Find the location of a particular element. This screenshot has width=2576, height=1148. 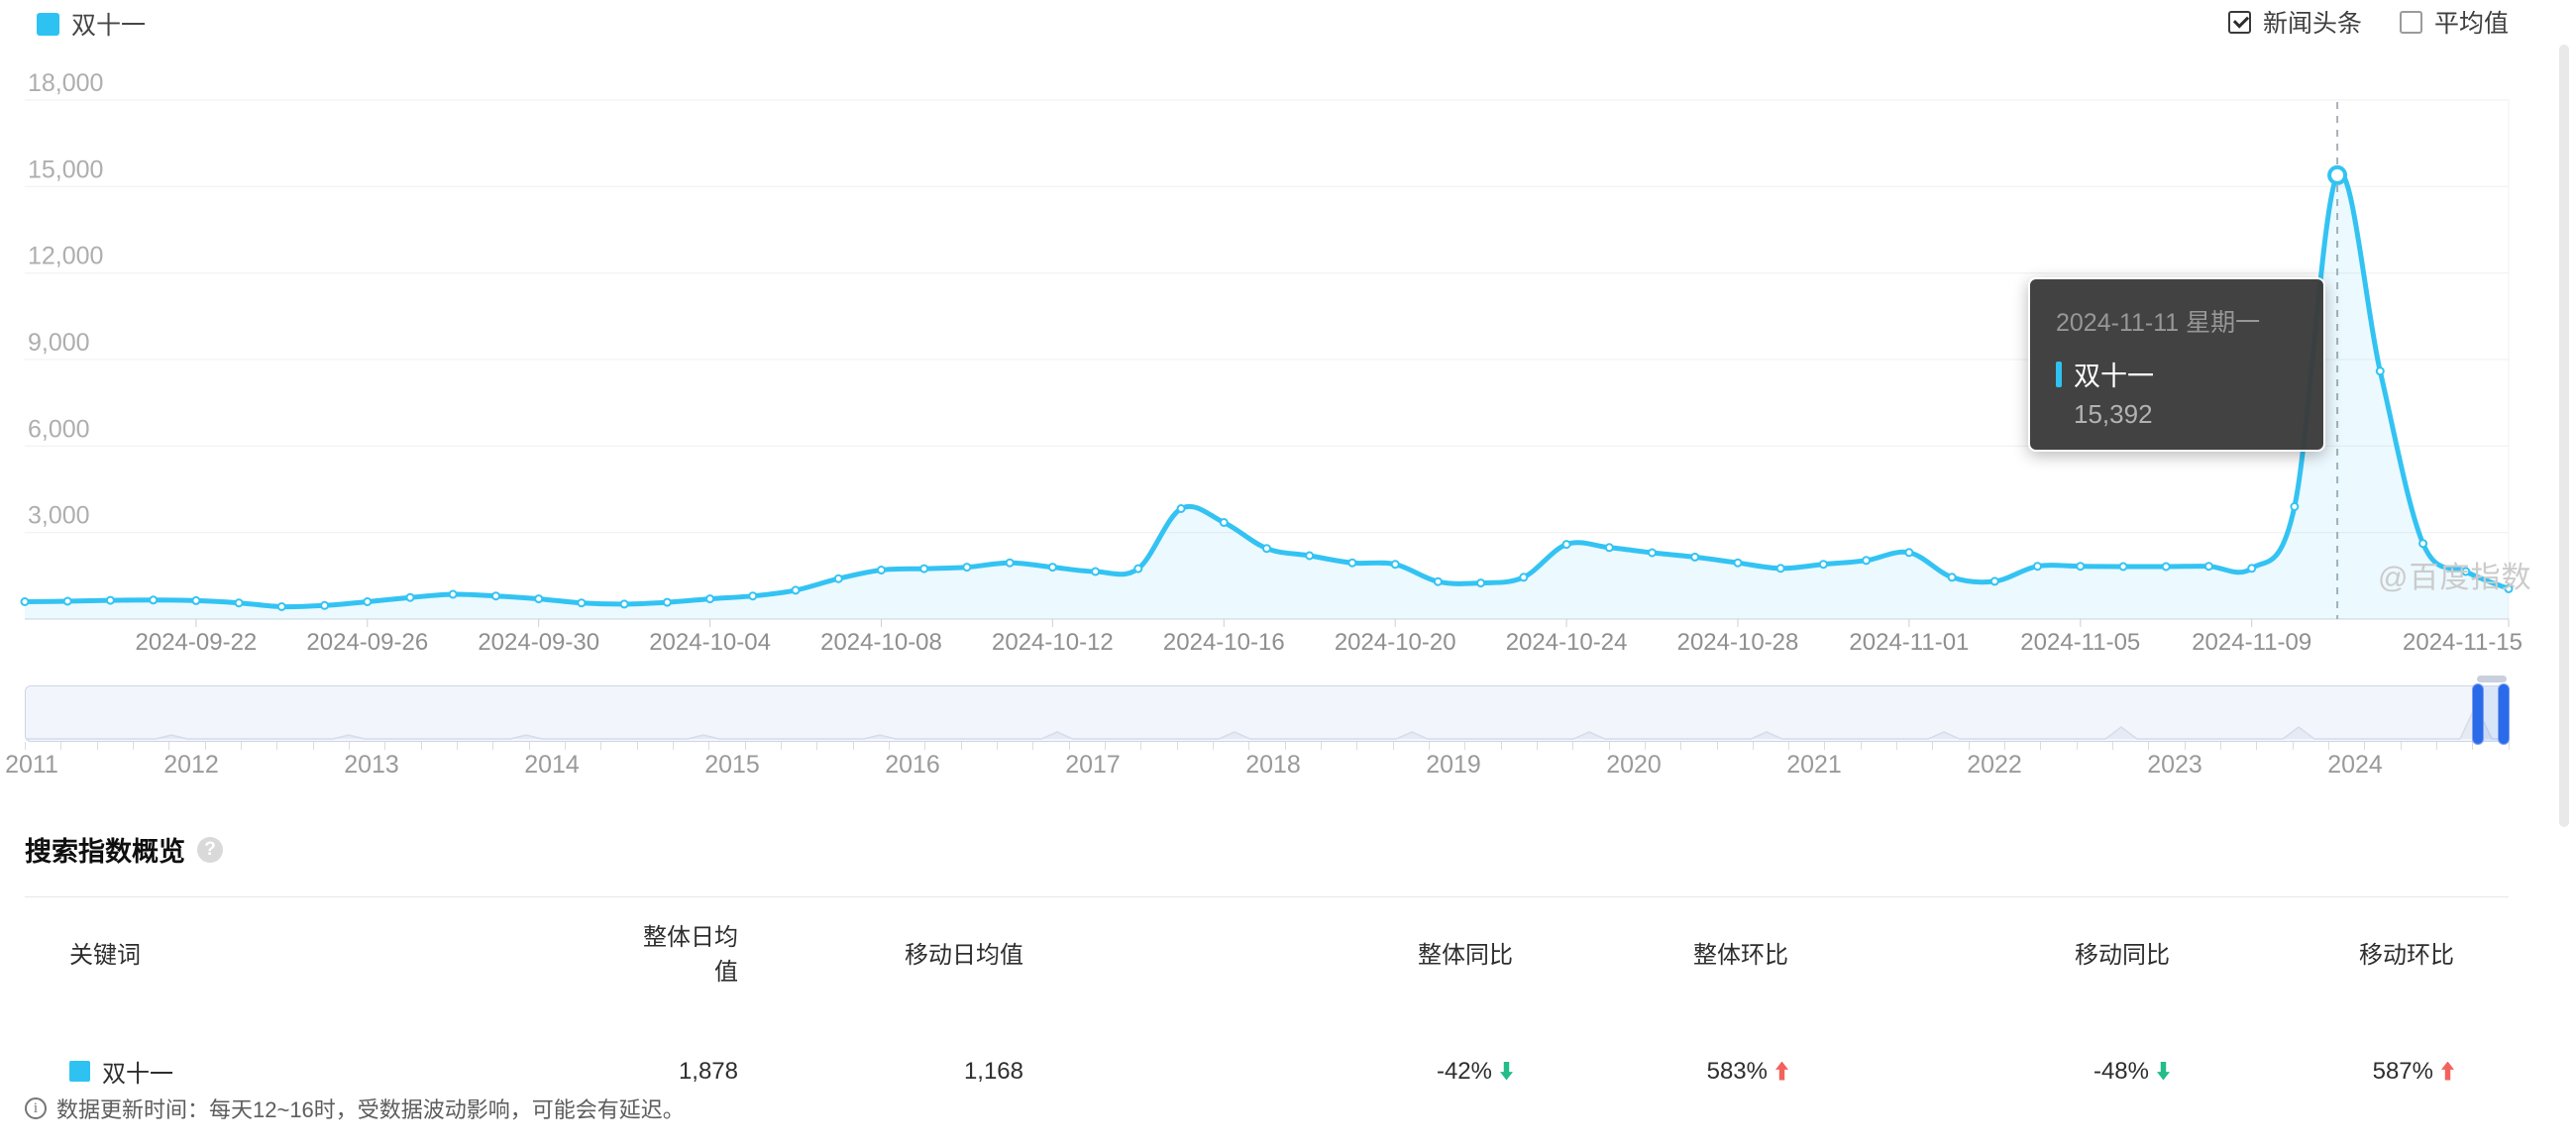

update-notice-text: 数据更新时间：每天12~16时，受数据波动影响，可能会有延迟。 is located at coordinates (370, 1109).